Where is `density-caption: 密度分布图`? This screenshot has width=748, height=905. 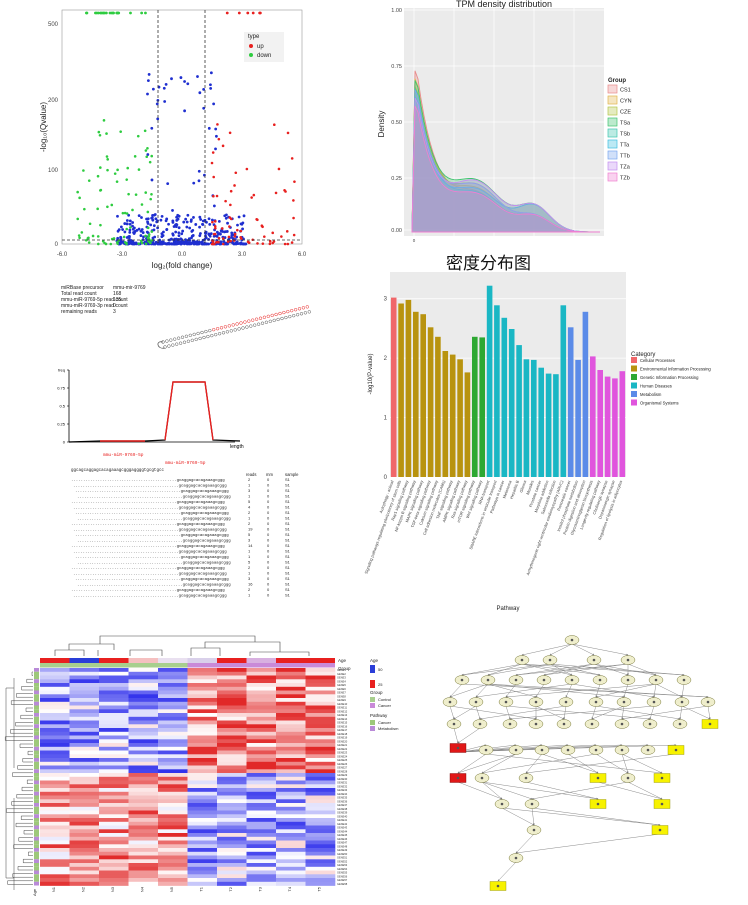 density-caption: 密度分布图 is located at coordinates (488, 264).